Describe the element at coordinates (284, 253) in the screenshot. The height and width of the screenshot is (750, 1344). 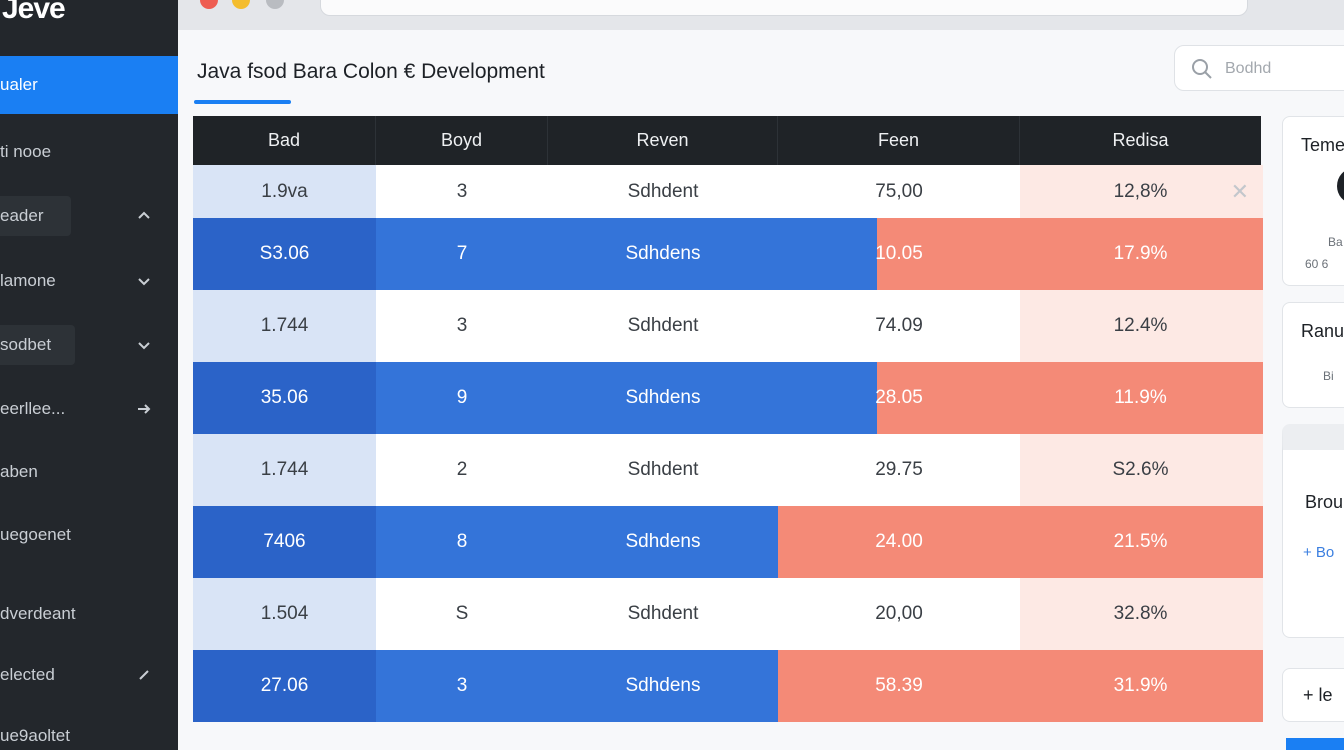
I see `table-cell: S3.06` at that location.